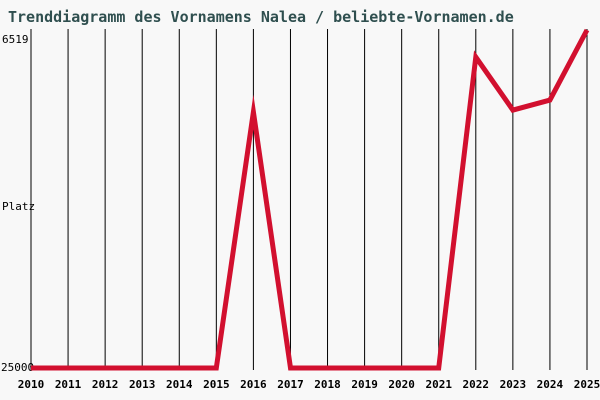  What do you see at coordinates (179, 384) in the screenshot?
I see `x-axis-tick-label: 2014` at bounding box center [179, 384].